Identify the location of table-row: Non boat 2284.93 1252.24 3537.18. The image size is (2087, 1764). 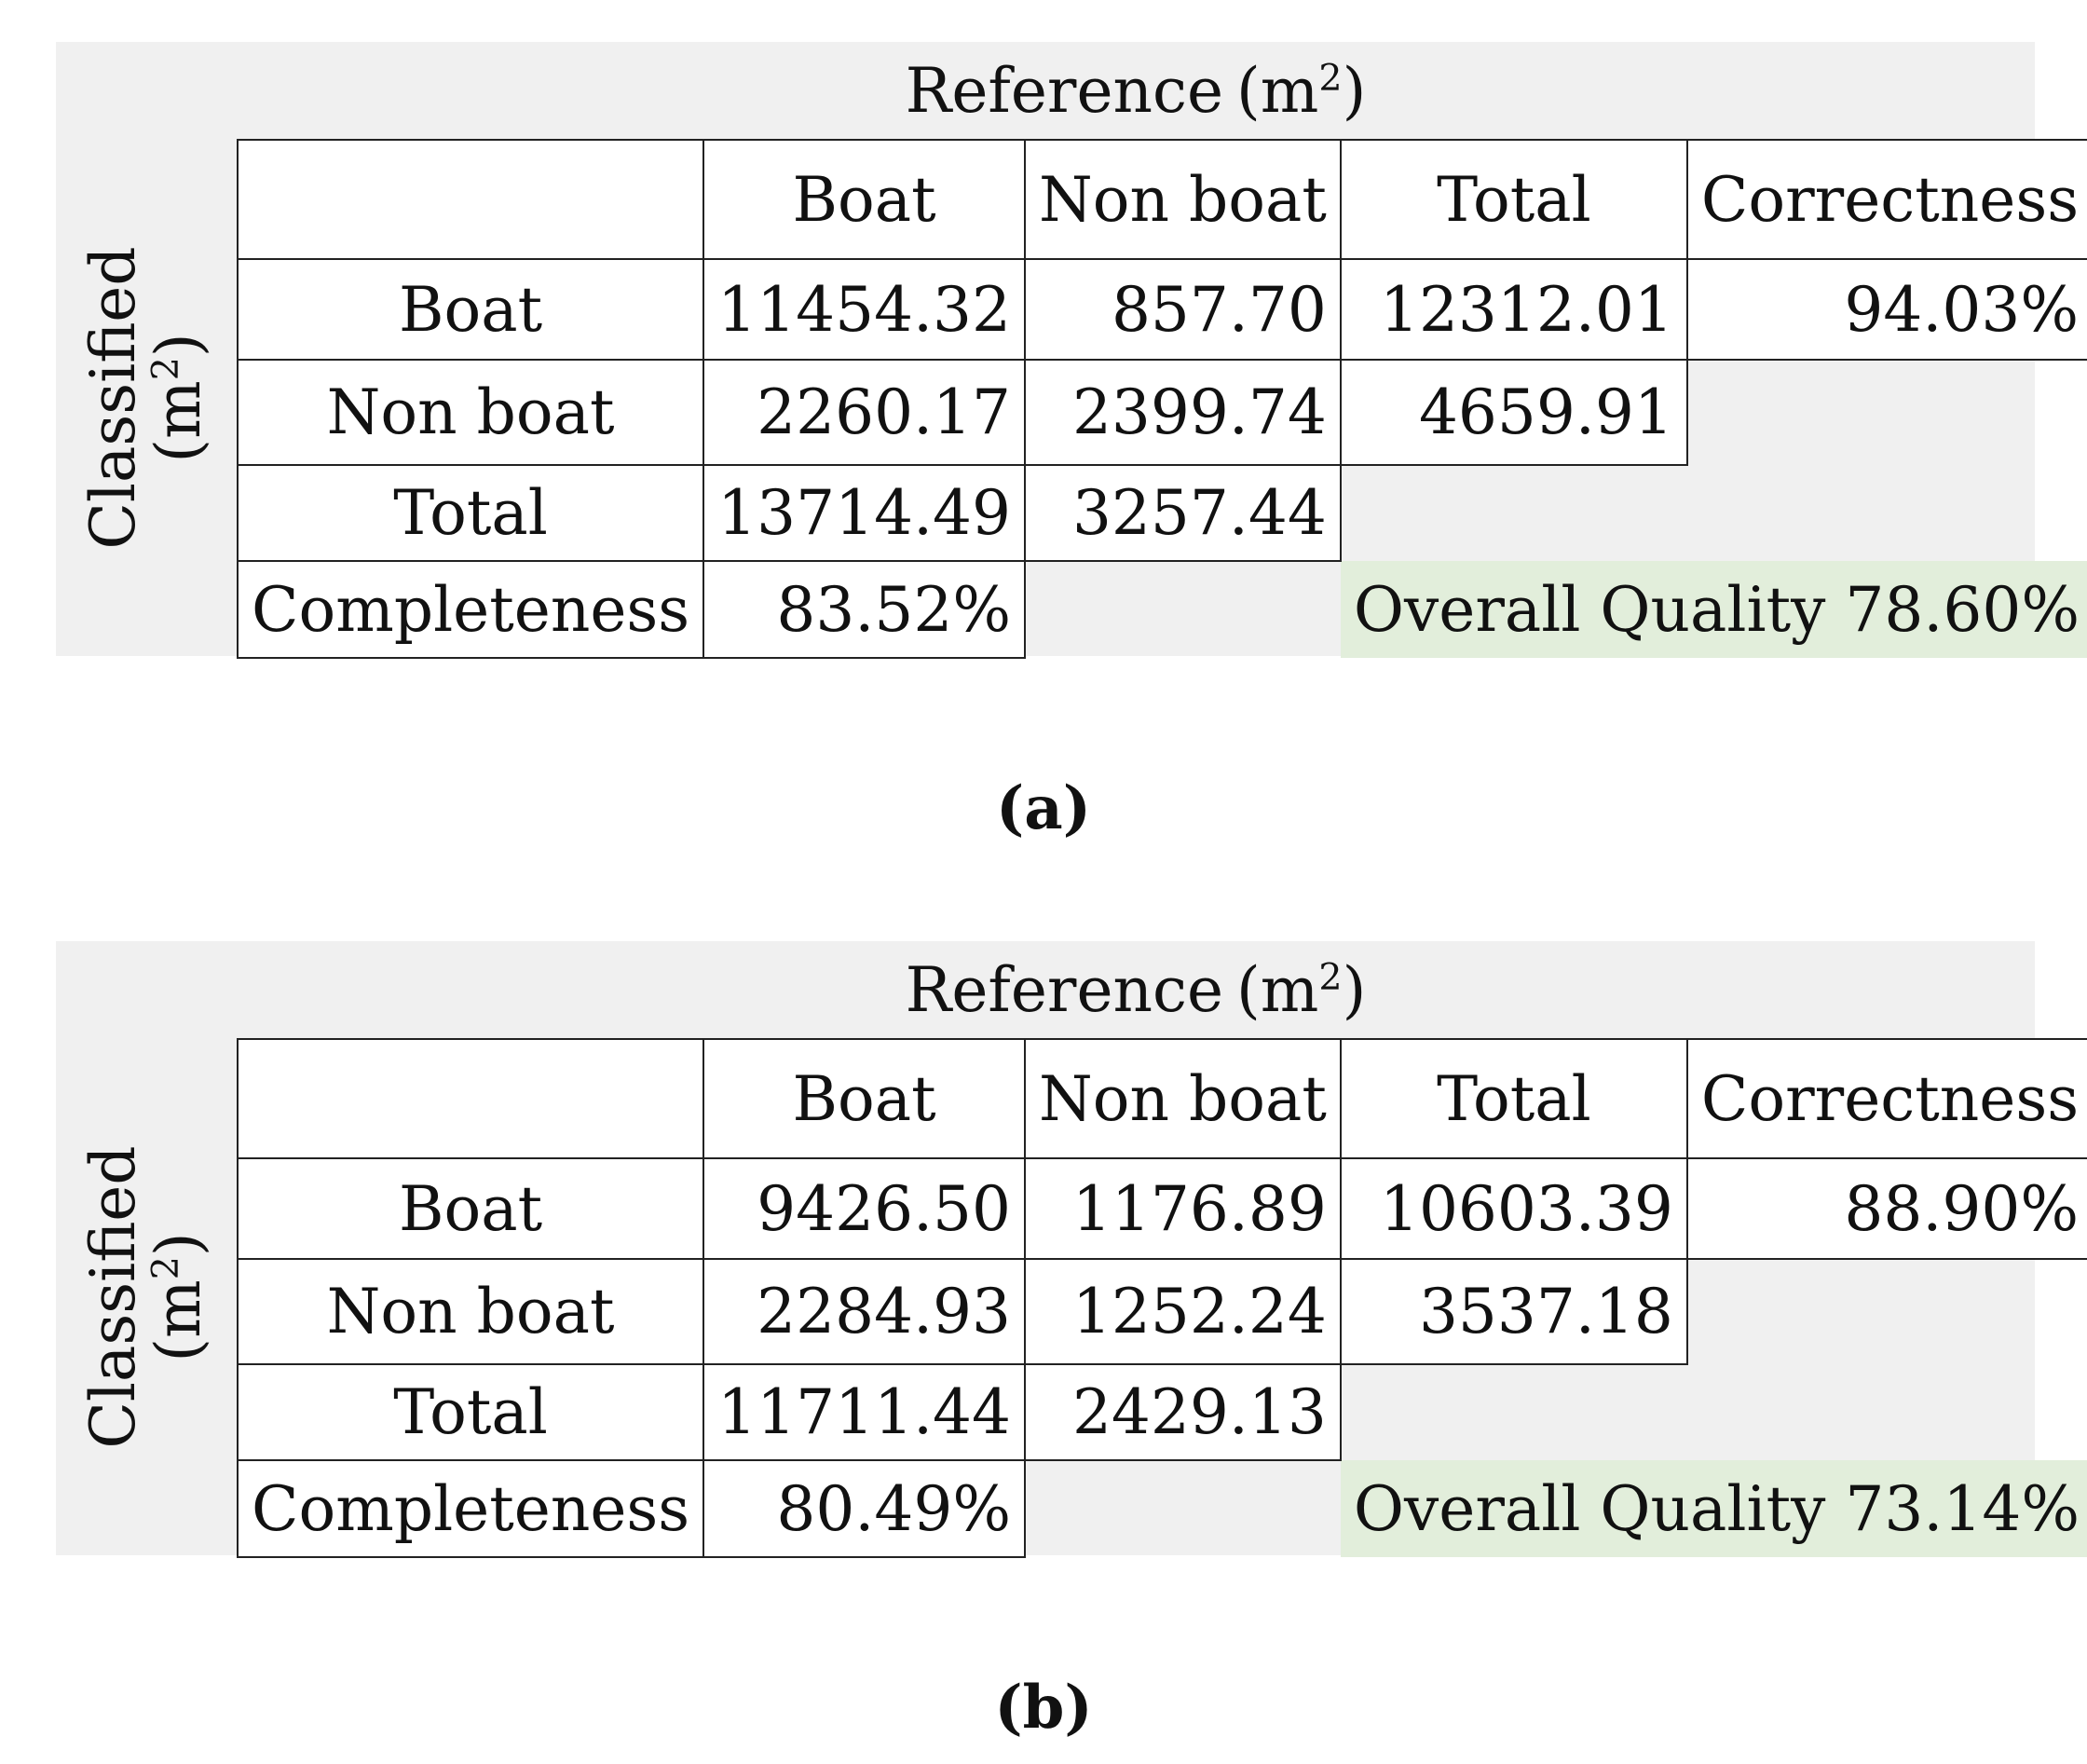
(1161, 1311).